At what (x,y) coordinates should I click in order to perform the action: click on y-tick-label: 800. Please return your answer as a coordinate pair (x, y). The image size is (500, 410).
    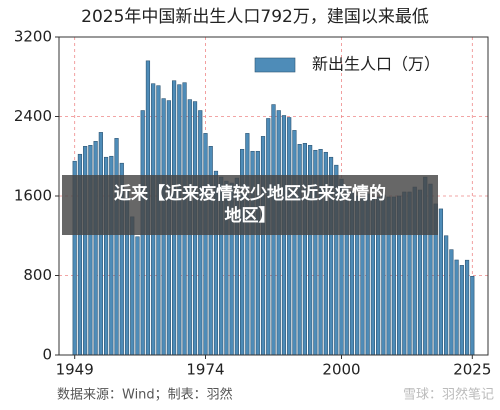
    Looking at the image, I should click on (37, 275).